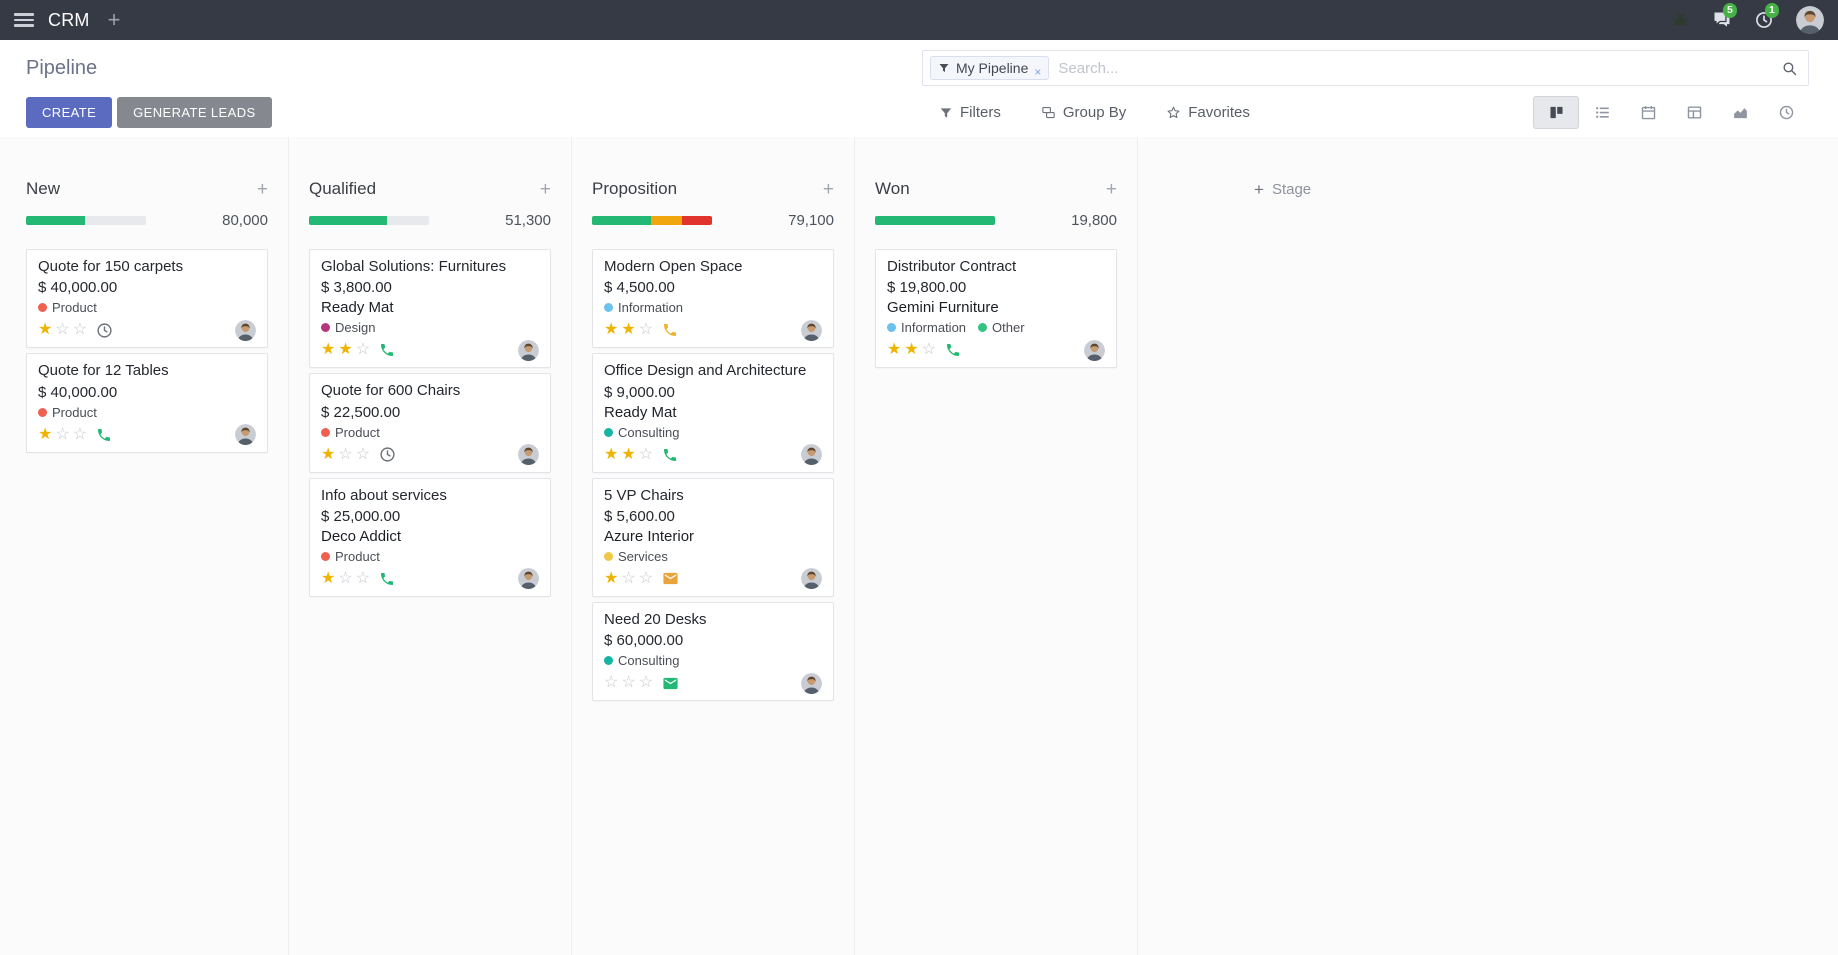  I want to click on card-title: Info about services, so click(384, 495).